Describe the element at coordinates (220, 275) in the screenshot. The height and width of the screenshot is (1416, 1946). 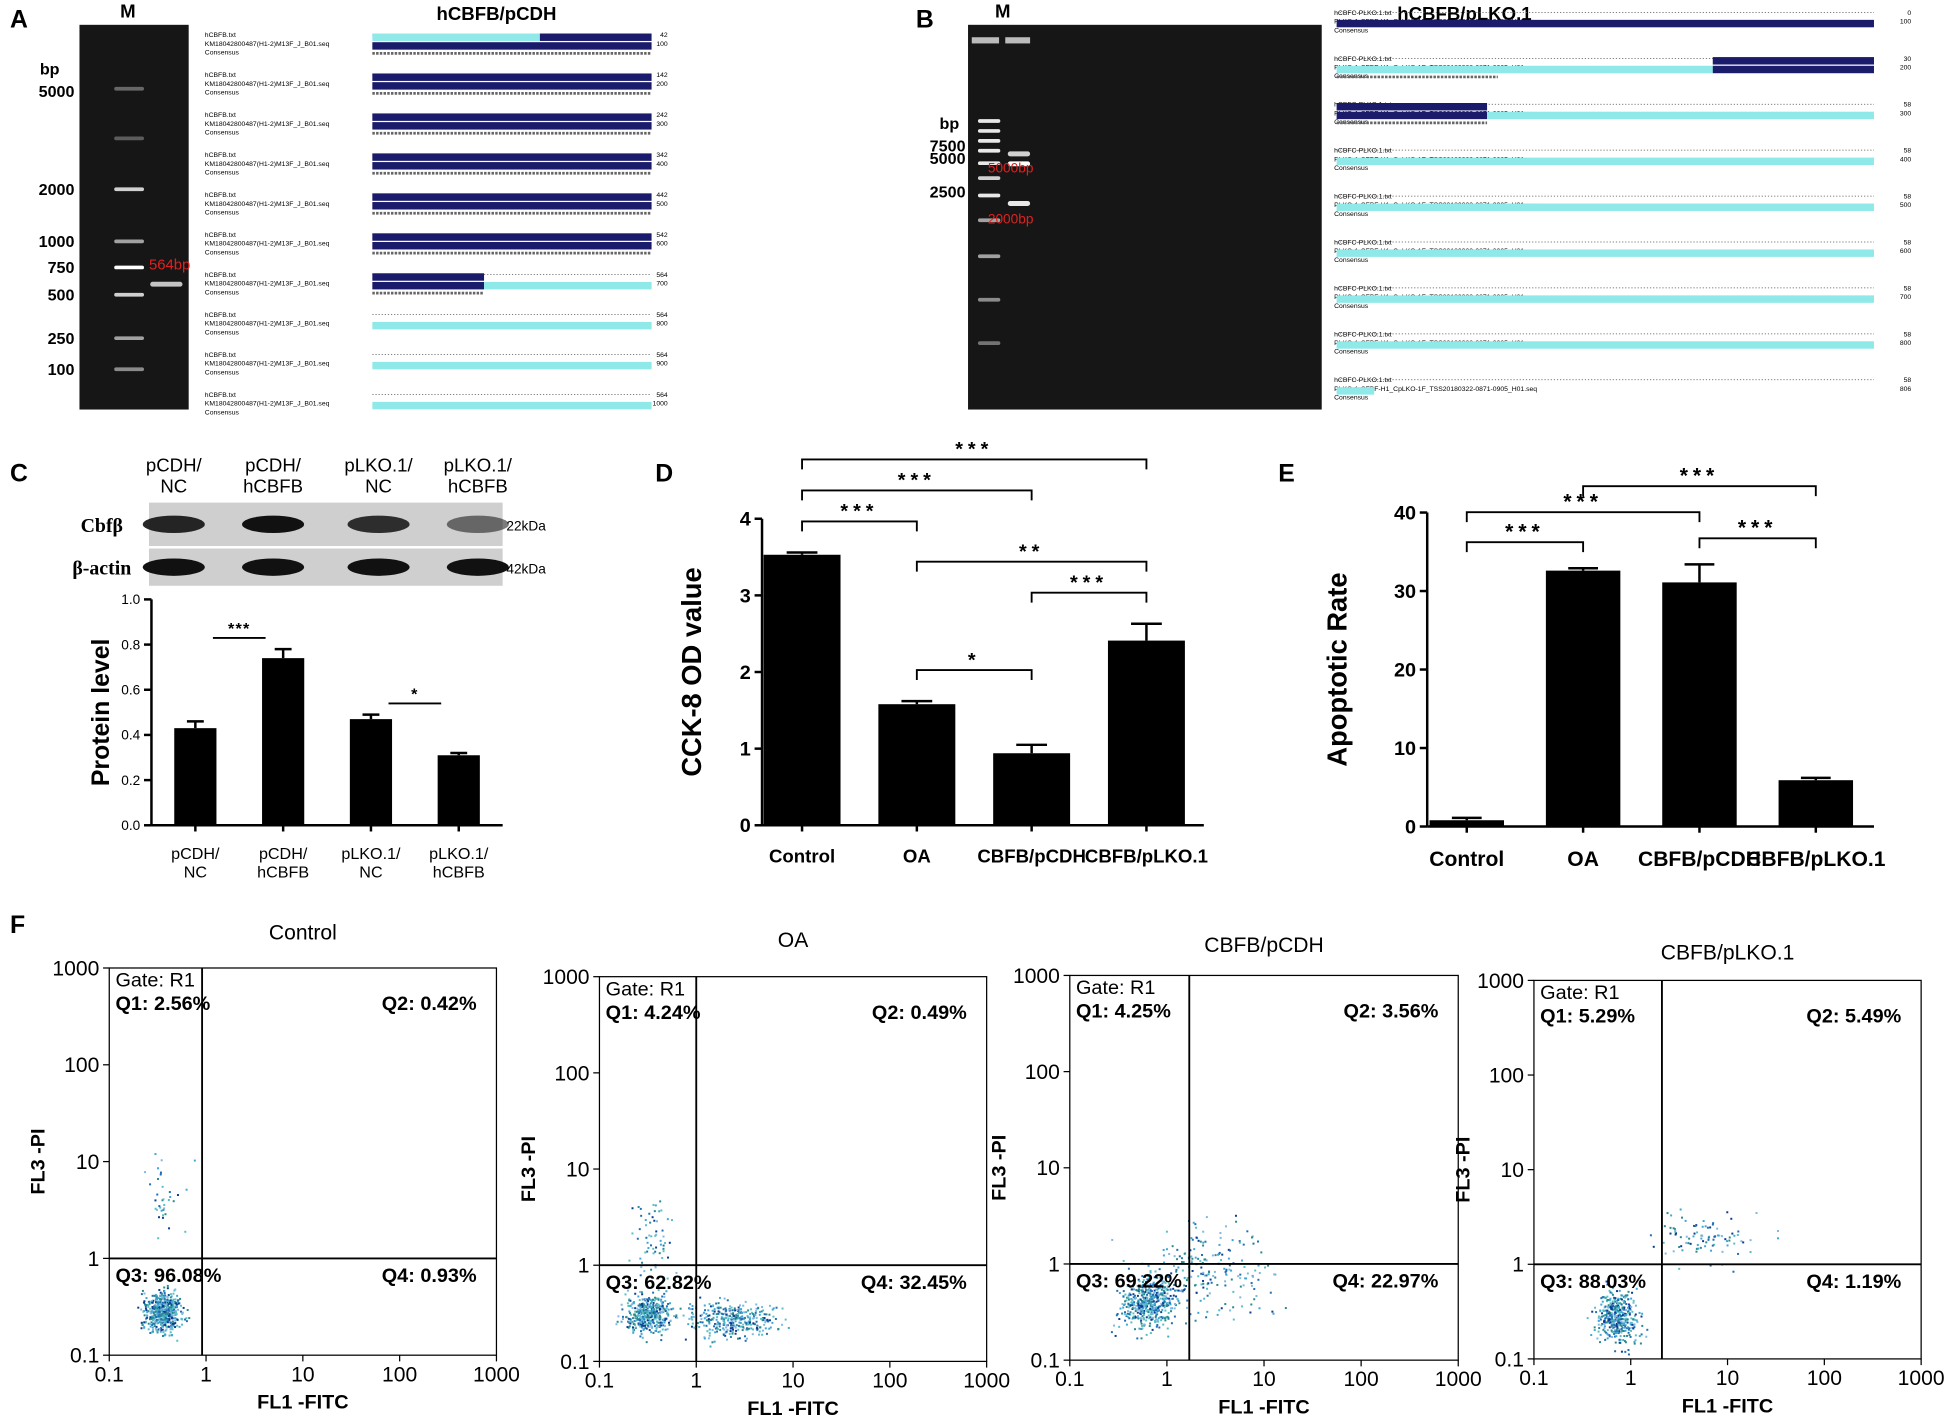
I see `alignment-row-label: hCBFB.txt` at that location.